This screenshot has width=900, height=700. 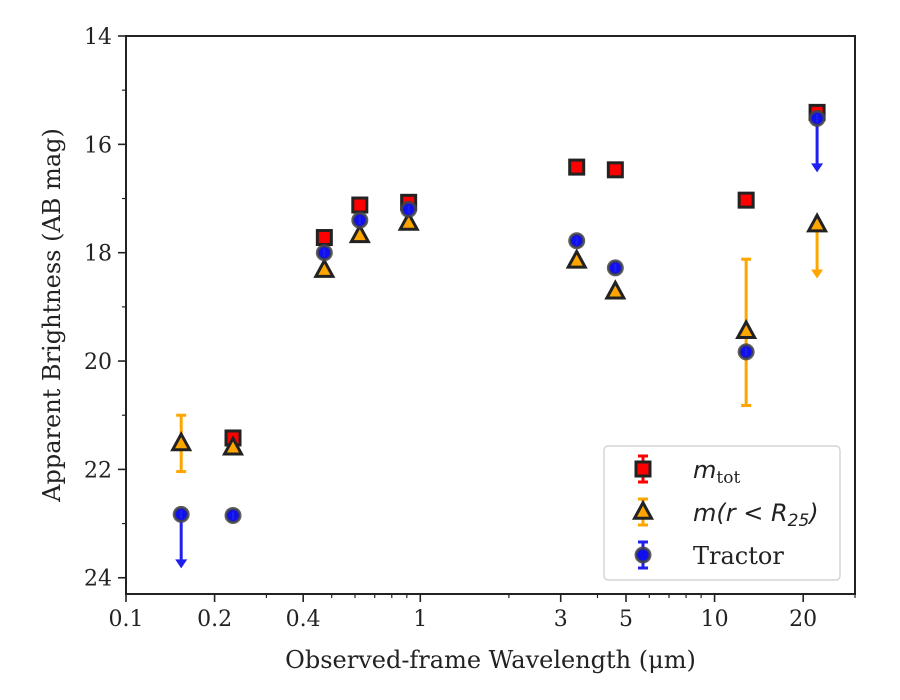 I want to click on y-tick-label: 24, so click(x=98, y=579).